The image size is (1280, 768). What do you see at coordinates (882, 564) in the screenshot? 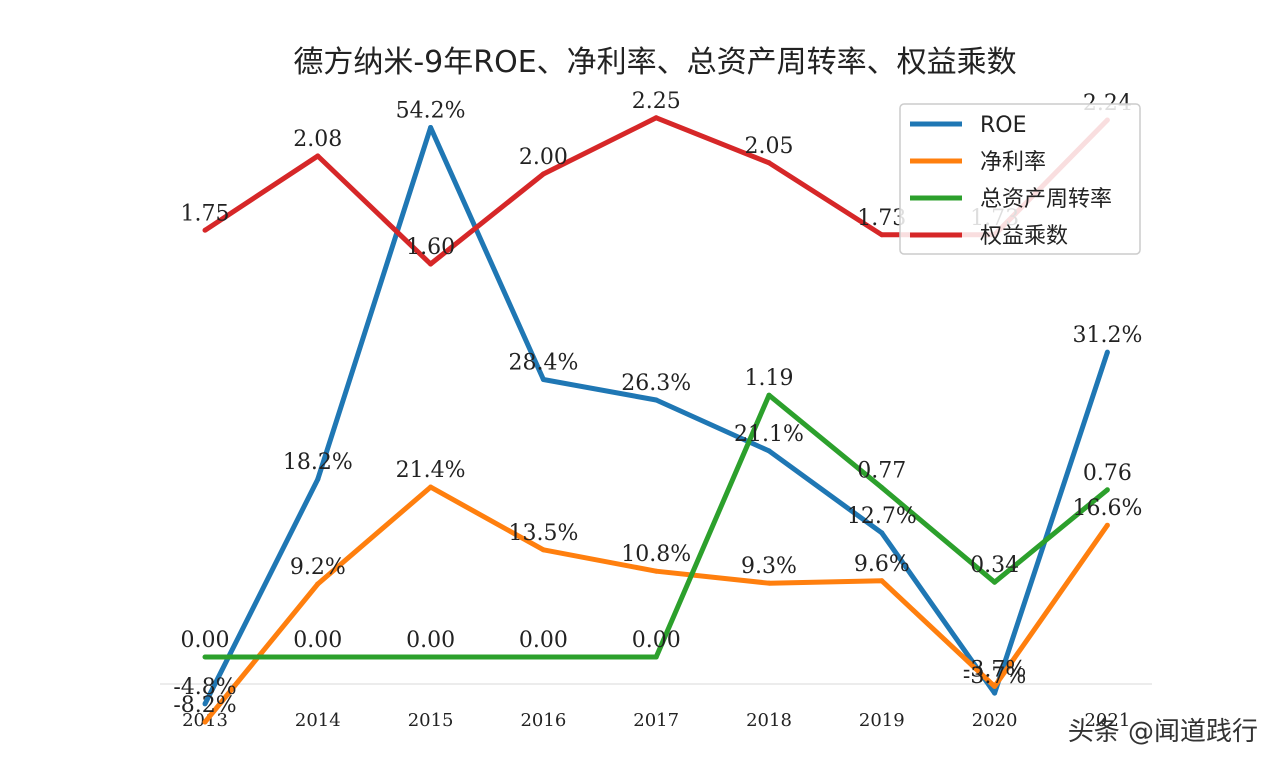
I see `data-label: 9.6%` at bounding box center [882, 564].